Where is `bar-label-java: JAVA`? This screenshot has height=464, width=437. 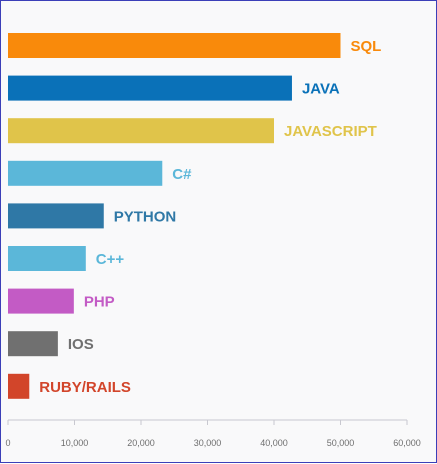 bar-label-java: JAVA is located at coordinates (321, 89).